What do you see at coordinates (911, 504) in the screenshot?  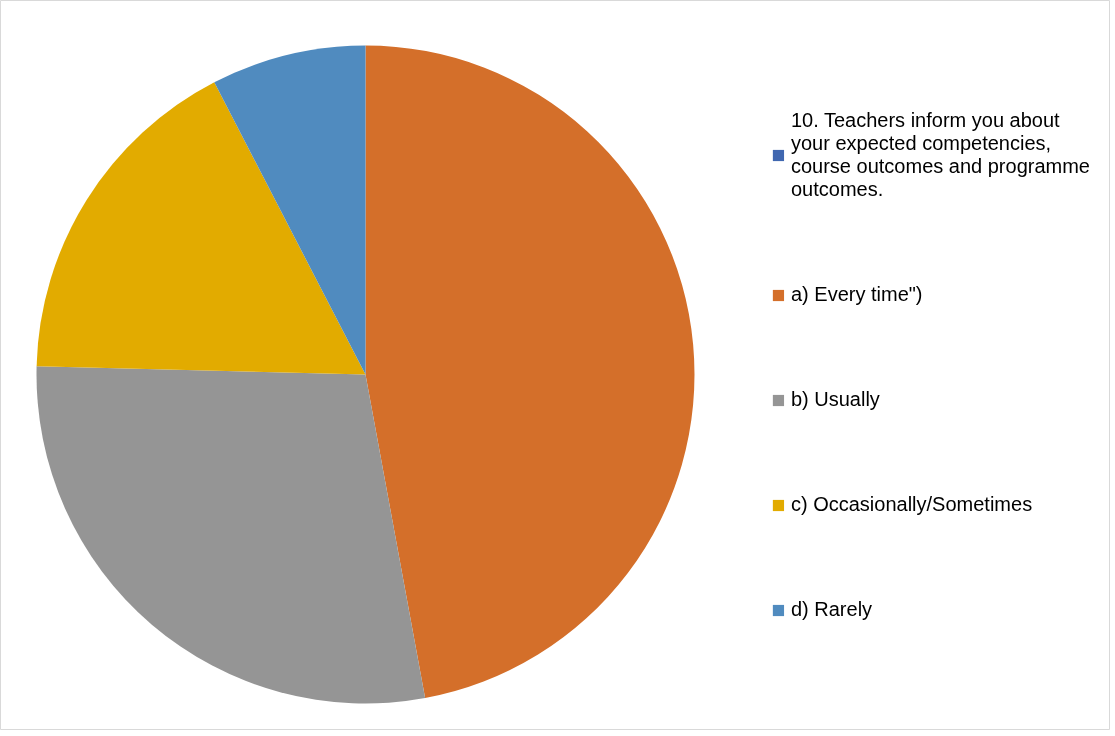 I see `legend-label: c) Occasionally/Sometimes` at bounding box center [911, 504].